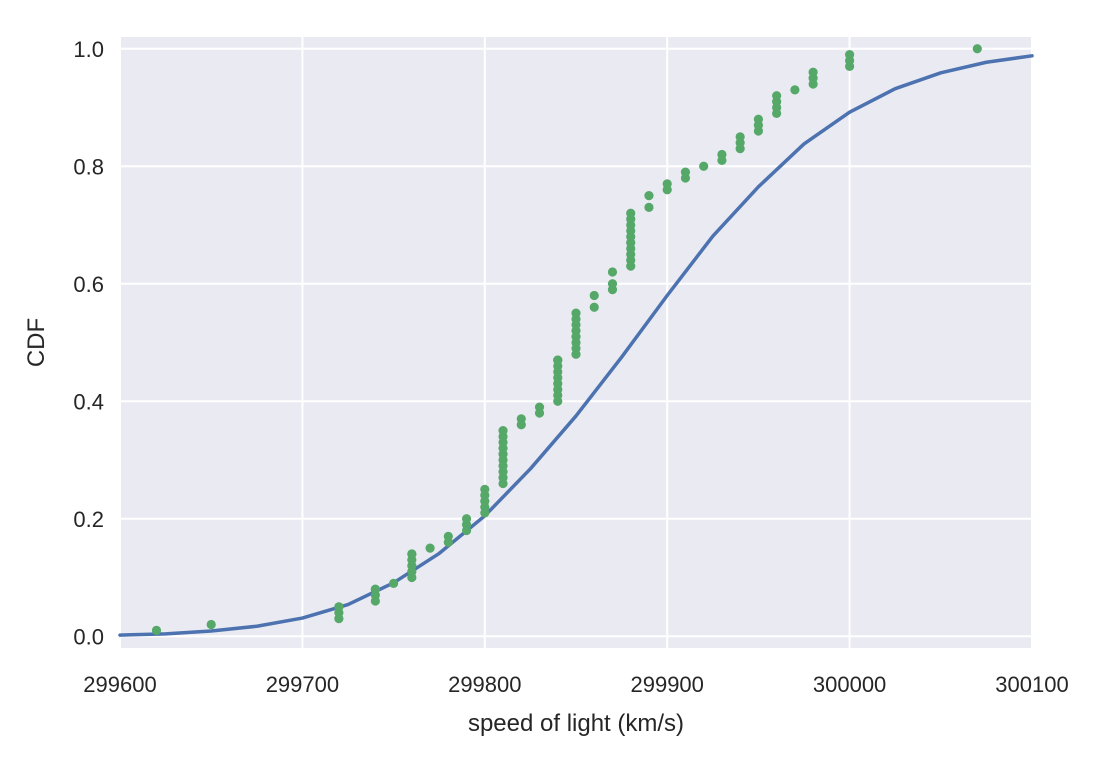 This screenshot has height=768, width=1096. What do you see at coordinates (88, 166) in the screenshot?
I see `y-tick-label: 0.8` at bounding box center [88, 166].